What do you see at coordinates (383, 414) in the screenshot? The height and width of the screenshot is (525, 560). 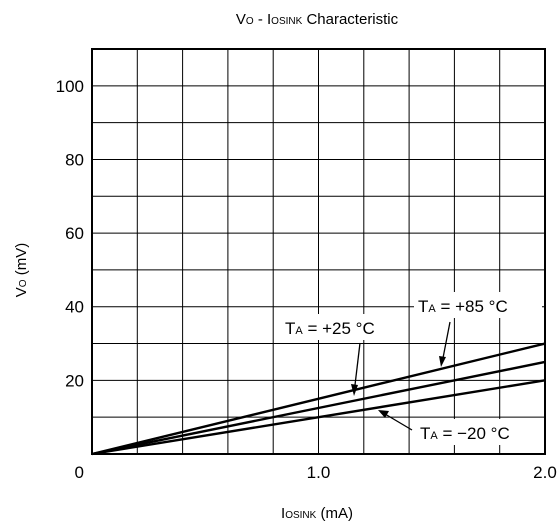 I see `series-label-m20-arrowhead` at bounding box center [383, 414].